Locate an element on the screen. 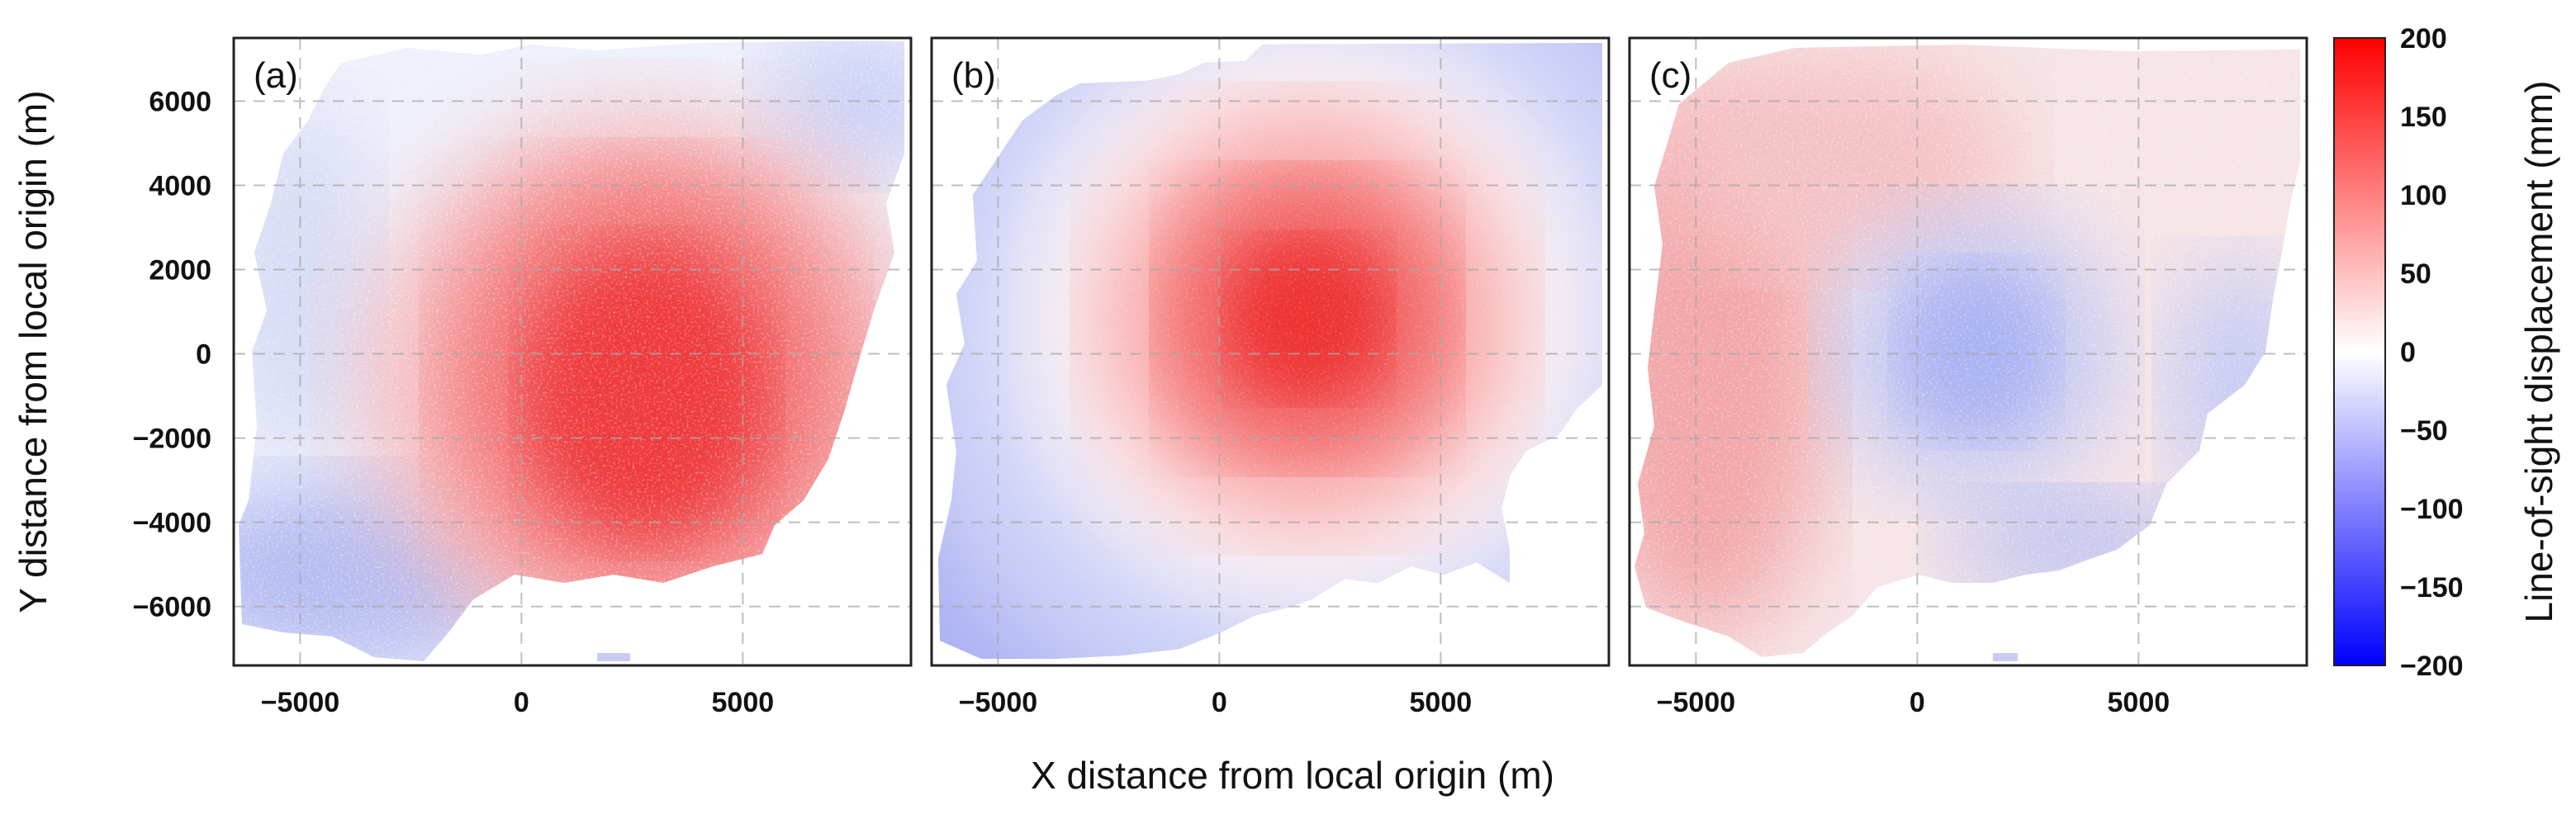 This screenshot has width=2576, height=819. colorbar-tick-label: 50 is located at coordinates (2415, 274).